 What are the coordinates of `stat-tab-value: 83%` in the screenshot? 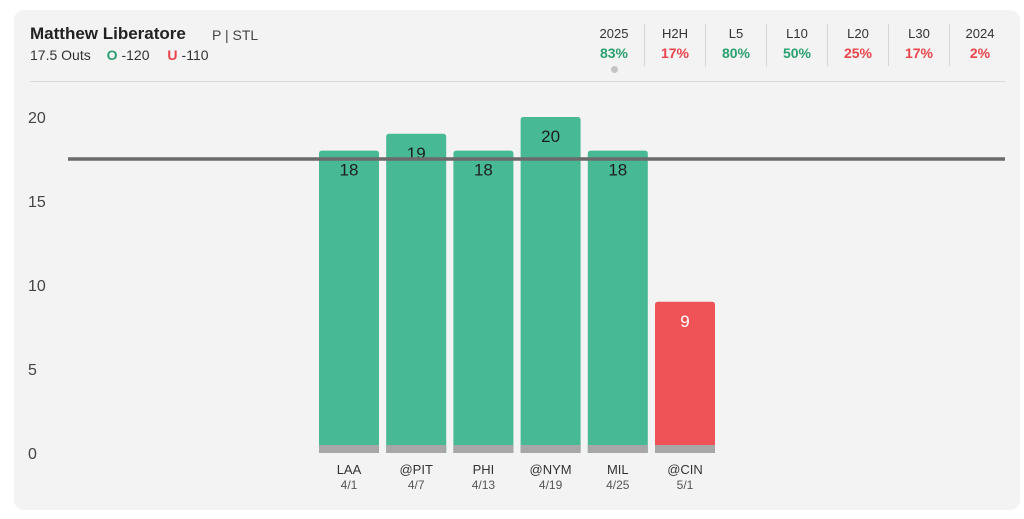 It's located at (614, 53).